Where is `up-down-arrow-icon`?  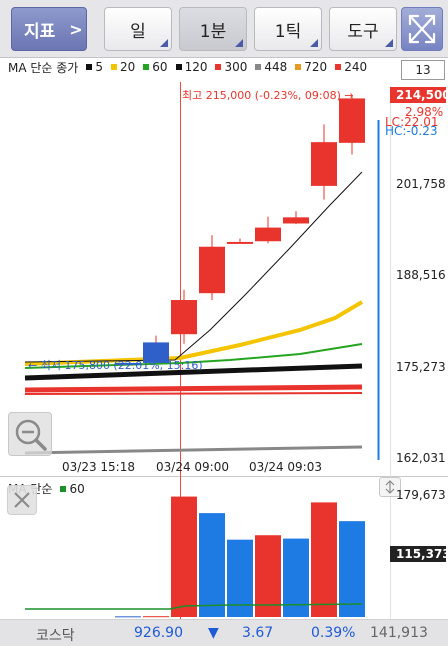 up-down-arrow-icon is located at coordinates (390, 487).